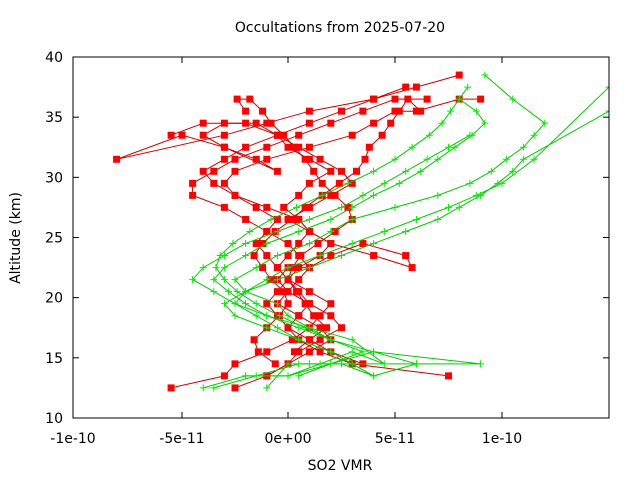 This screenshot has height=480, width=640. Describe the element at coordinates (54, 239) in the screenshot. I see `y-tick-label: 25` at that location.